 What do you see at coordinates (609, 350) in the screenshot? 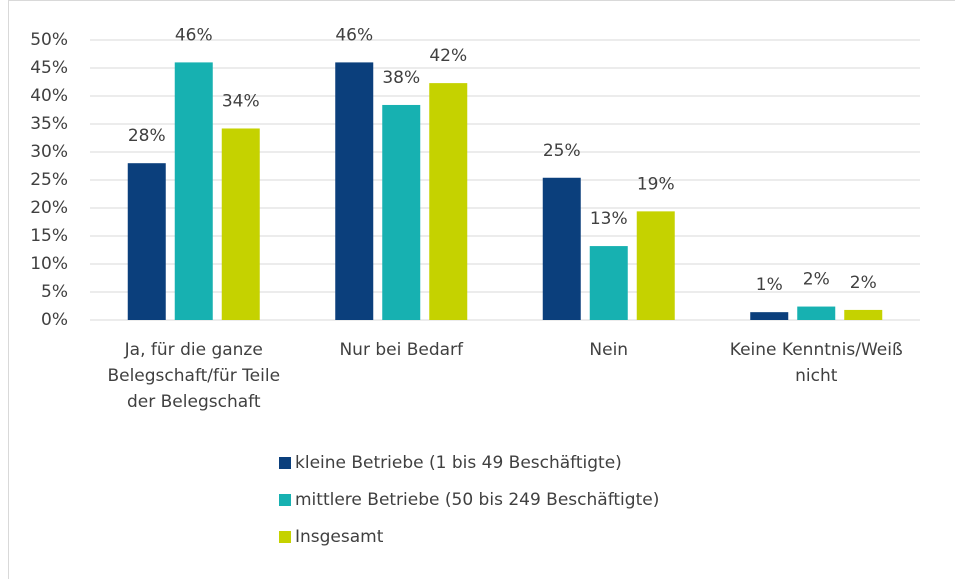
I see `x-tick-label: Nein` at bounding box center [609, 350].